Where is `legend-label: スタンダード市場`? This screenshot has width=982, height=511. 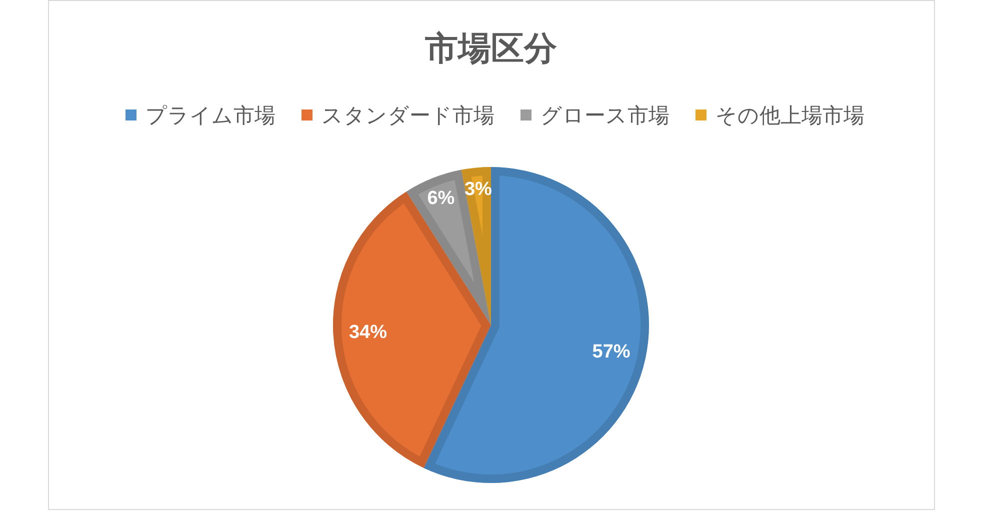
legend-label: スタンダード市場 is located at coordinates (408, 116).